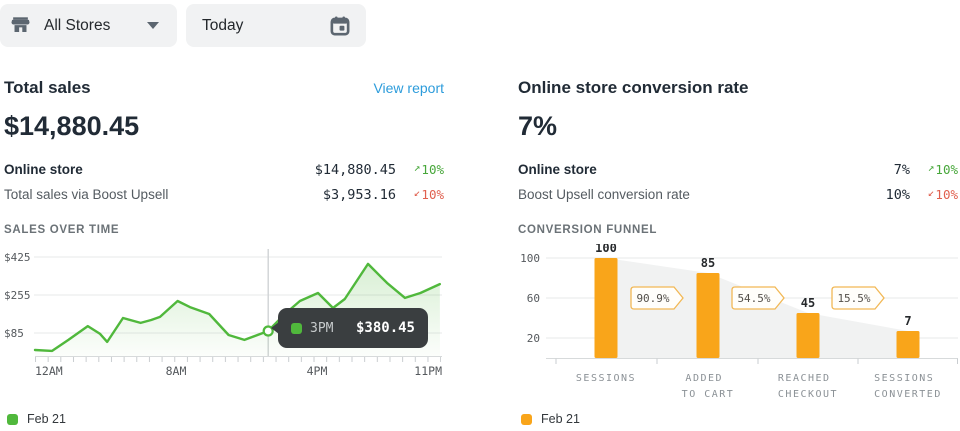 Image resolution: width=960 pixels, height=431 pixels. What do you see at coordinates (322, 328) in the screenshot?
I see `tooltip-time: 3PM` at bounding box center [322, 328].